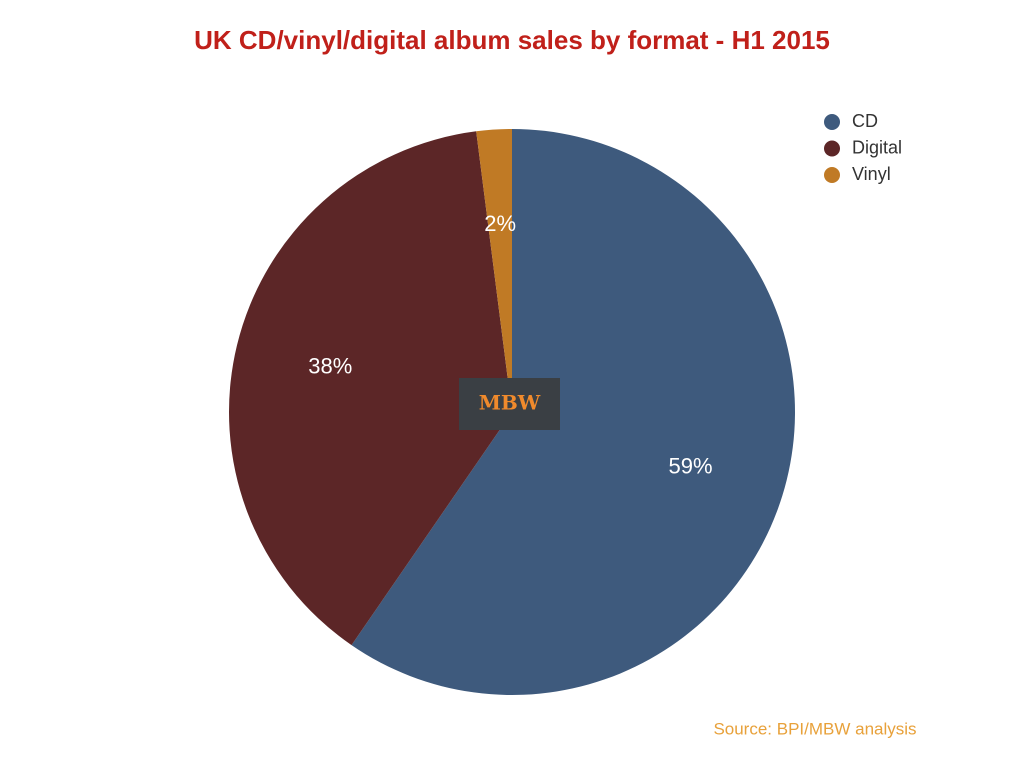  What do you see at coordinates (500, 223) in the screenshot?
I see `data-label: 2%` at bounding box center [500, 223].